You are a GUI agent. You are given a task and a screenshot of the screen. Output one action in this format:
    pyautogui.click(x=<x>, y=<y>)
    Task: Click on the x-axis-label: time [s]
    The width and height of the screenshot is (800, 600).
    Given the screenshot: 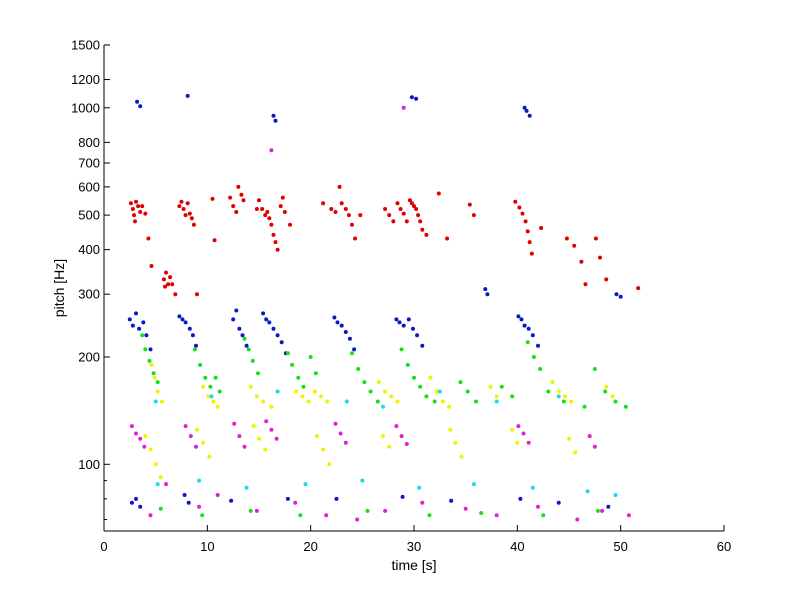 What is the action you would take?
    pyautogui.click(x=413, y=565)
    